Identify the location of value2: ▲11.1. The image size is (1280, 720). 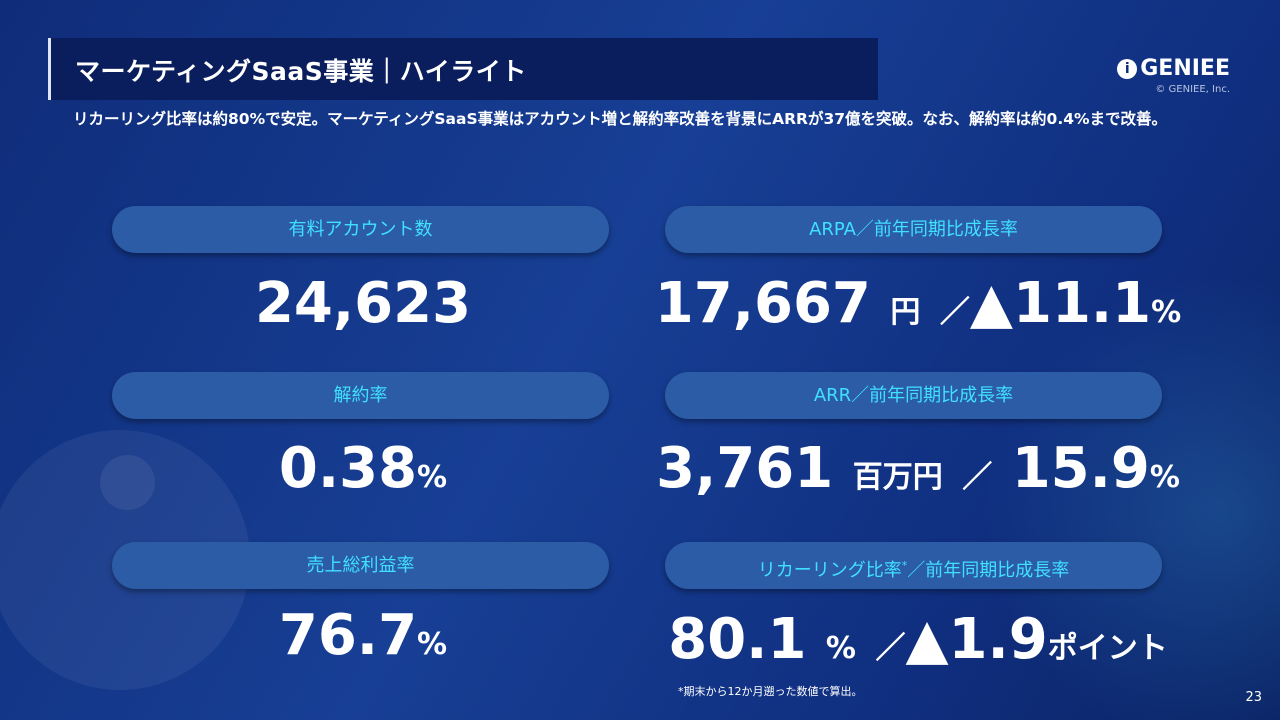
(1060, 303).